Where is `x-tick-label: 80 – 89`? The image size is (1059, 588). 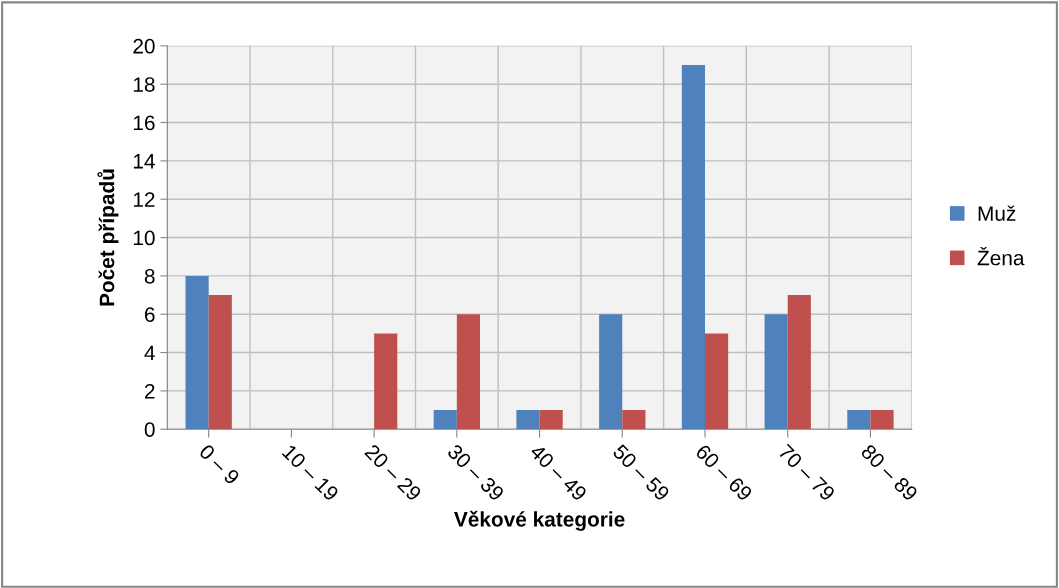 x-tick-label: 80 – 89 is located at coordinates (889, 472).